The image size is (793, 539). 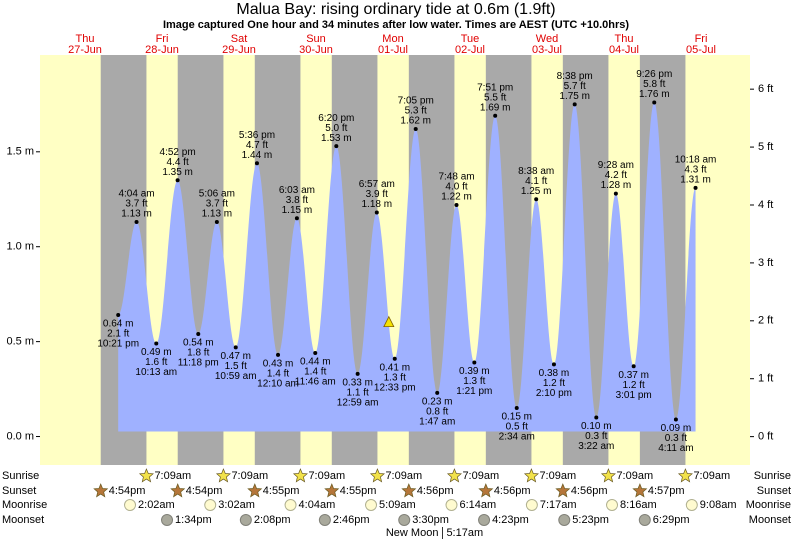 I want to click on tide-label: 11:18 pm, so click(x=198, y=363).